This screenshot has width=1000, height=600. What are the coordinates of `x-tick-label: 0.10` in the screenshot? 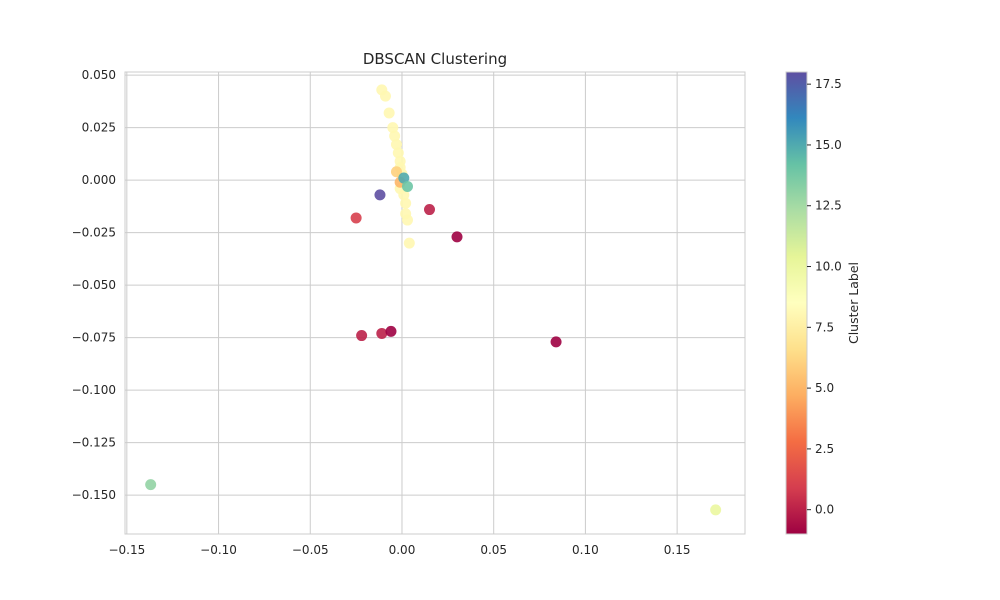 It's located at (585, 550).